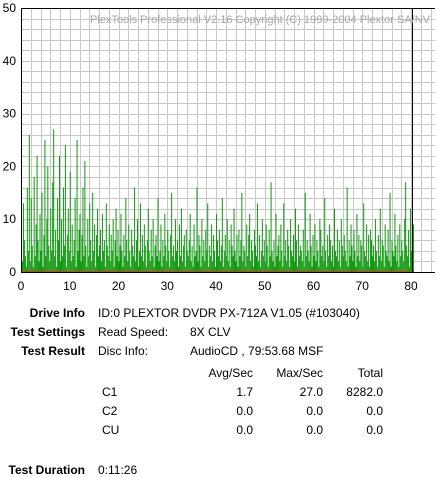 The width and height of the screenshot is (438, 477). I want to click on row-c1-max: 27.0, so click(311, 392).